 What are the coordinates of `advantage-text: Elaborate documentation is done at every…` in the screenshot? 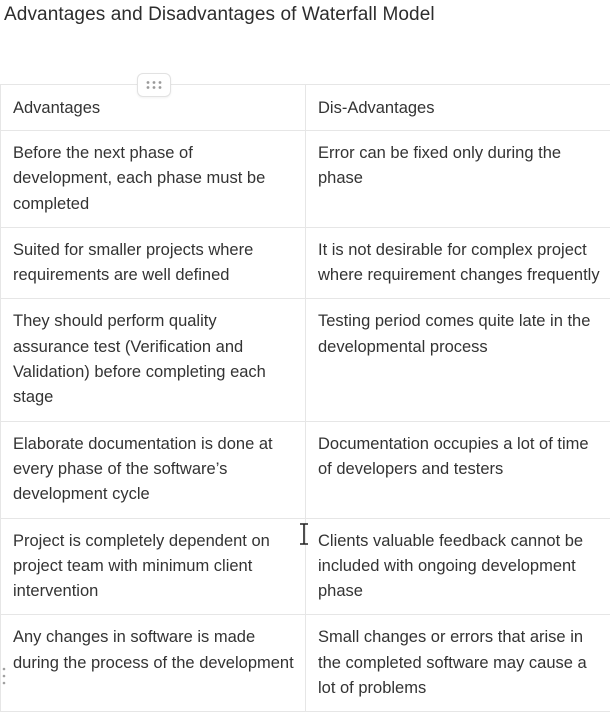 It's located at (143, 469).